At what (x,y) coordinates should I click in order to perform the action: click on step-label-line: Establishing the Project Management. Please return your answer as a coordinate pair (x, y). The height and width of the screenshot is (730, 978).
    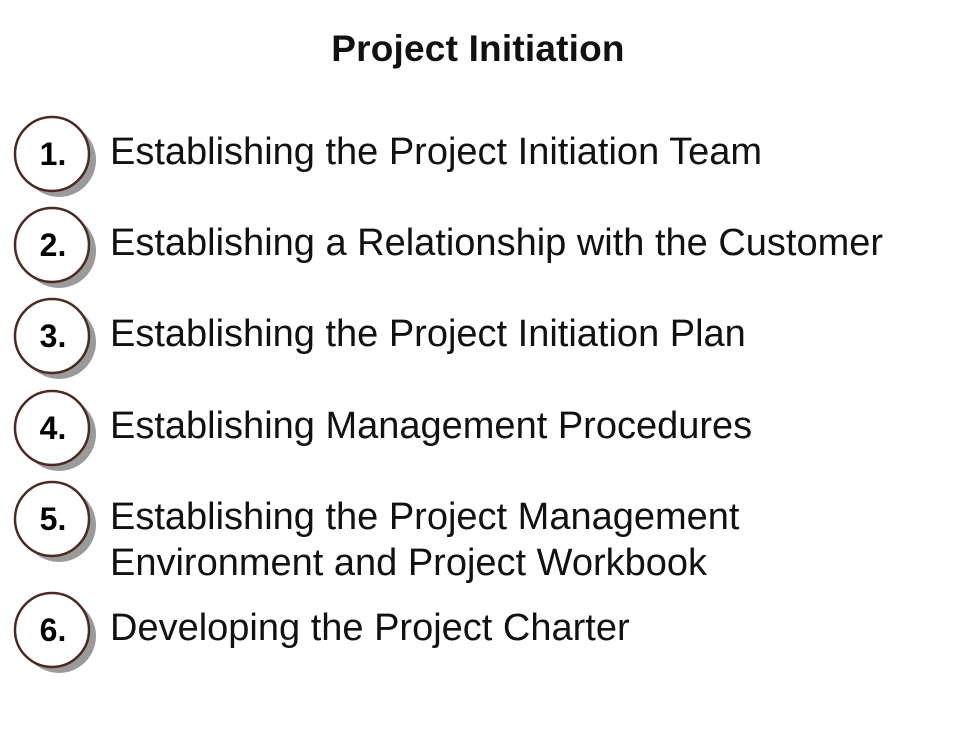
    Looking at the image, I should click on (425, 517).